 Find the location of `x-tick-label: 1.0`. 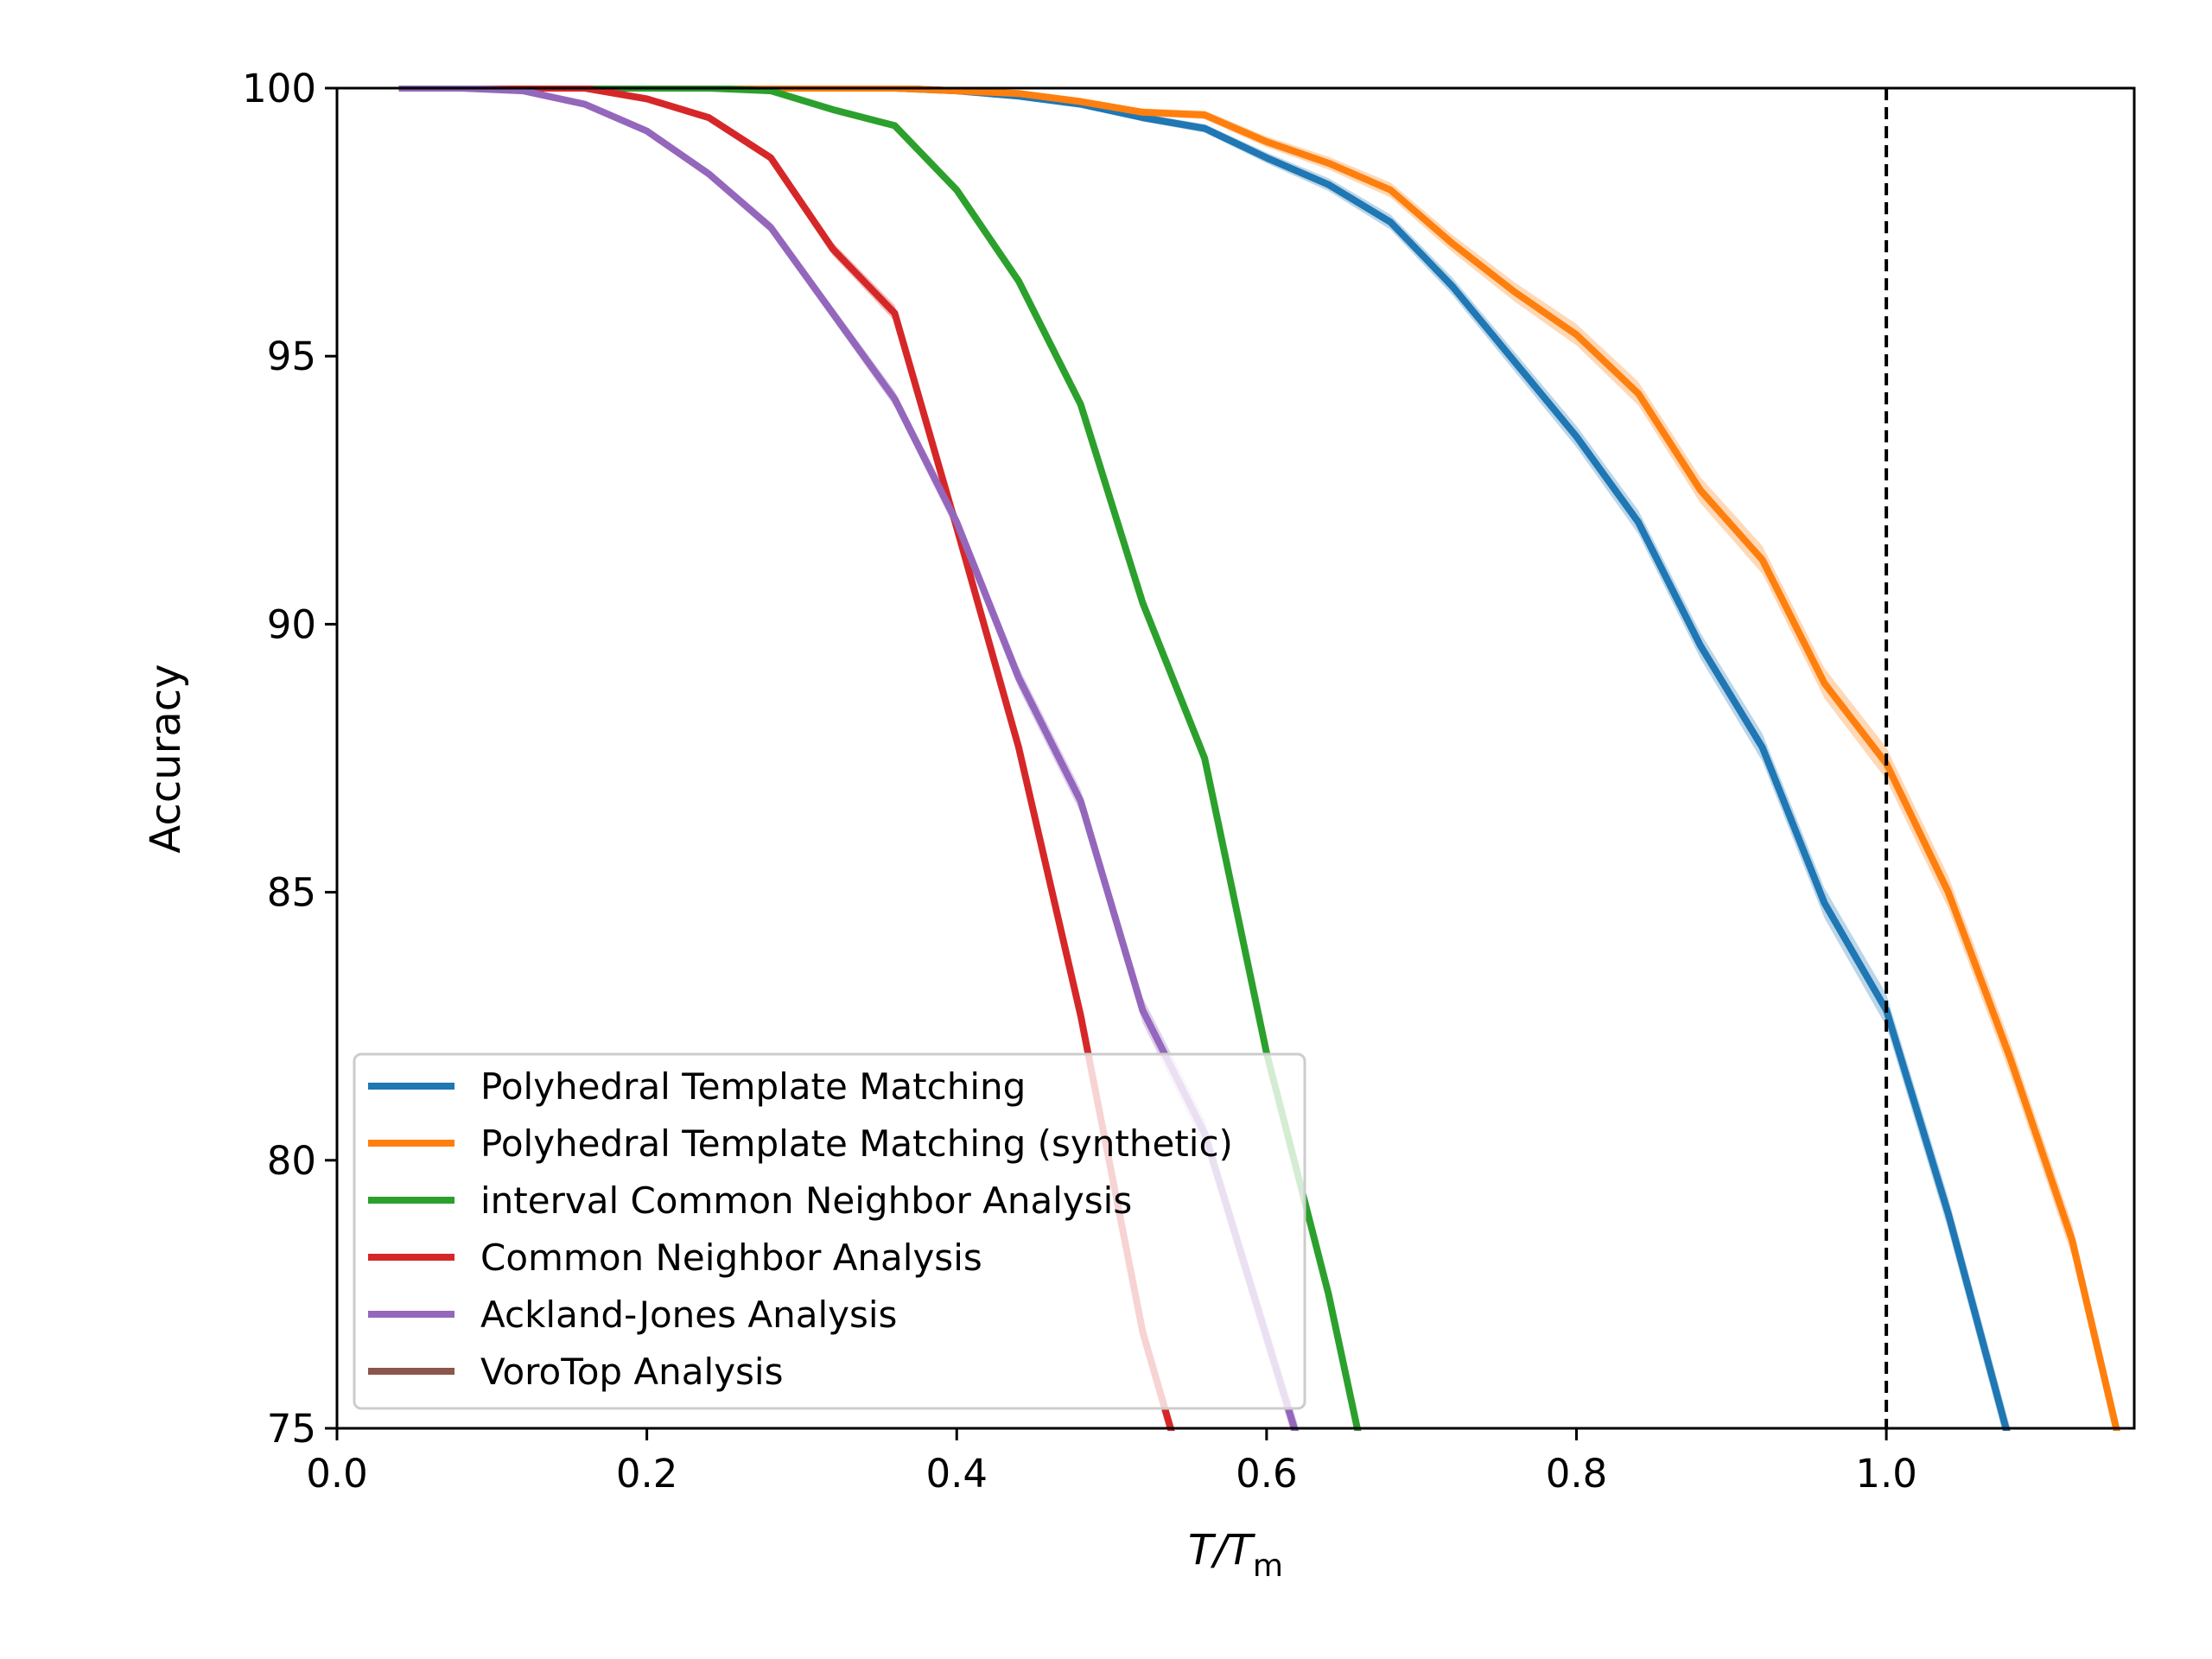

x-tick-label: 1.0 is located at coordinates (1886, 1474).